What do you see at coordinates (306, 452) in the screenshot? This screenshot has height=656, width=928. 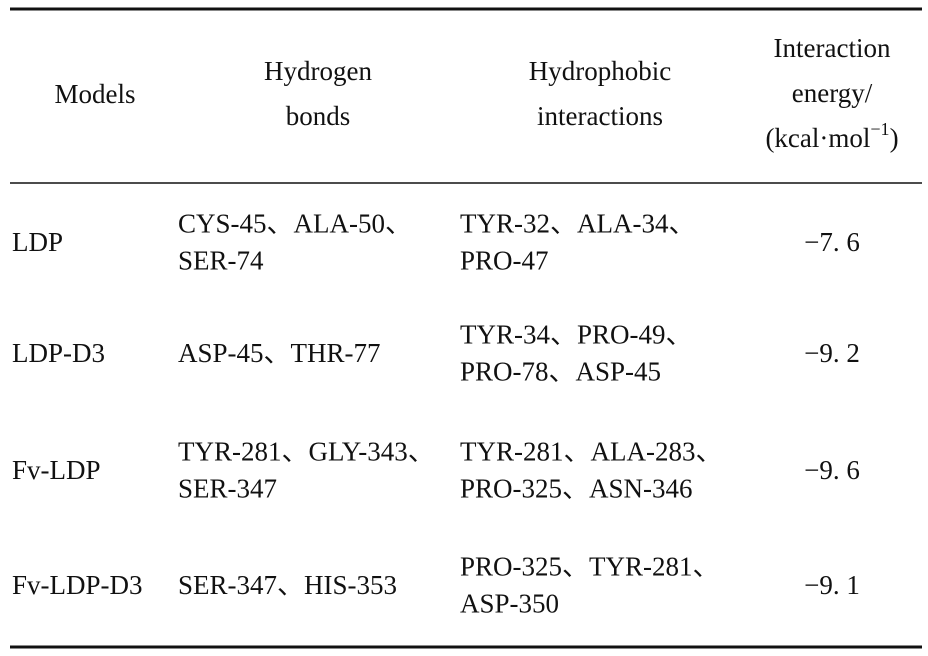 I see `hydrogen-bonds-cell: TYR-281、GLY-343、` at bounding box center [306, 452].